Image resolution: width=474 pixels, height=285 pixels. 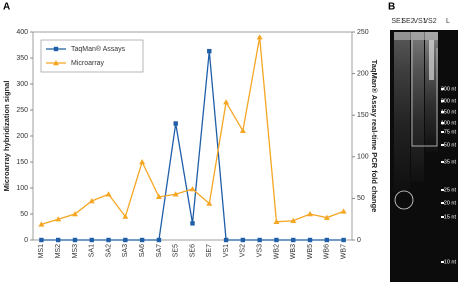 What do you see at coordinates (22, 136) in the screenshot?
I see `y-tick-label: 200` at bounding box center [22, 136].